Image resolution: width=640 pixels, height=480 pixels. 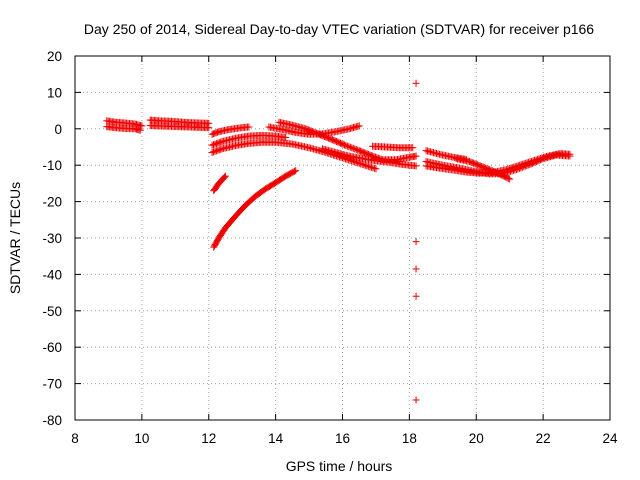 What do you see at coordinates (54, 56) in the screenshot?
I see `y-tick-label: 20` at bounding box center [54, 56].